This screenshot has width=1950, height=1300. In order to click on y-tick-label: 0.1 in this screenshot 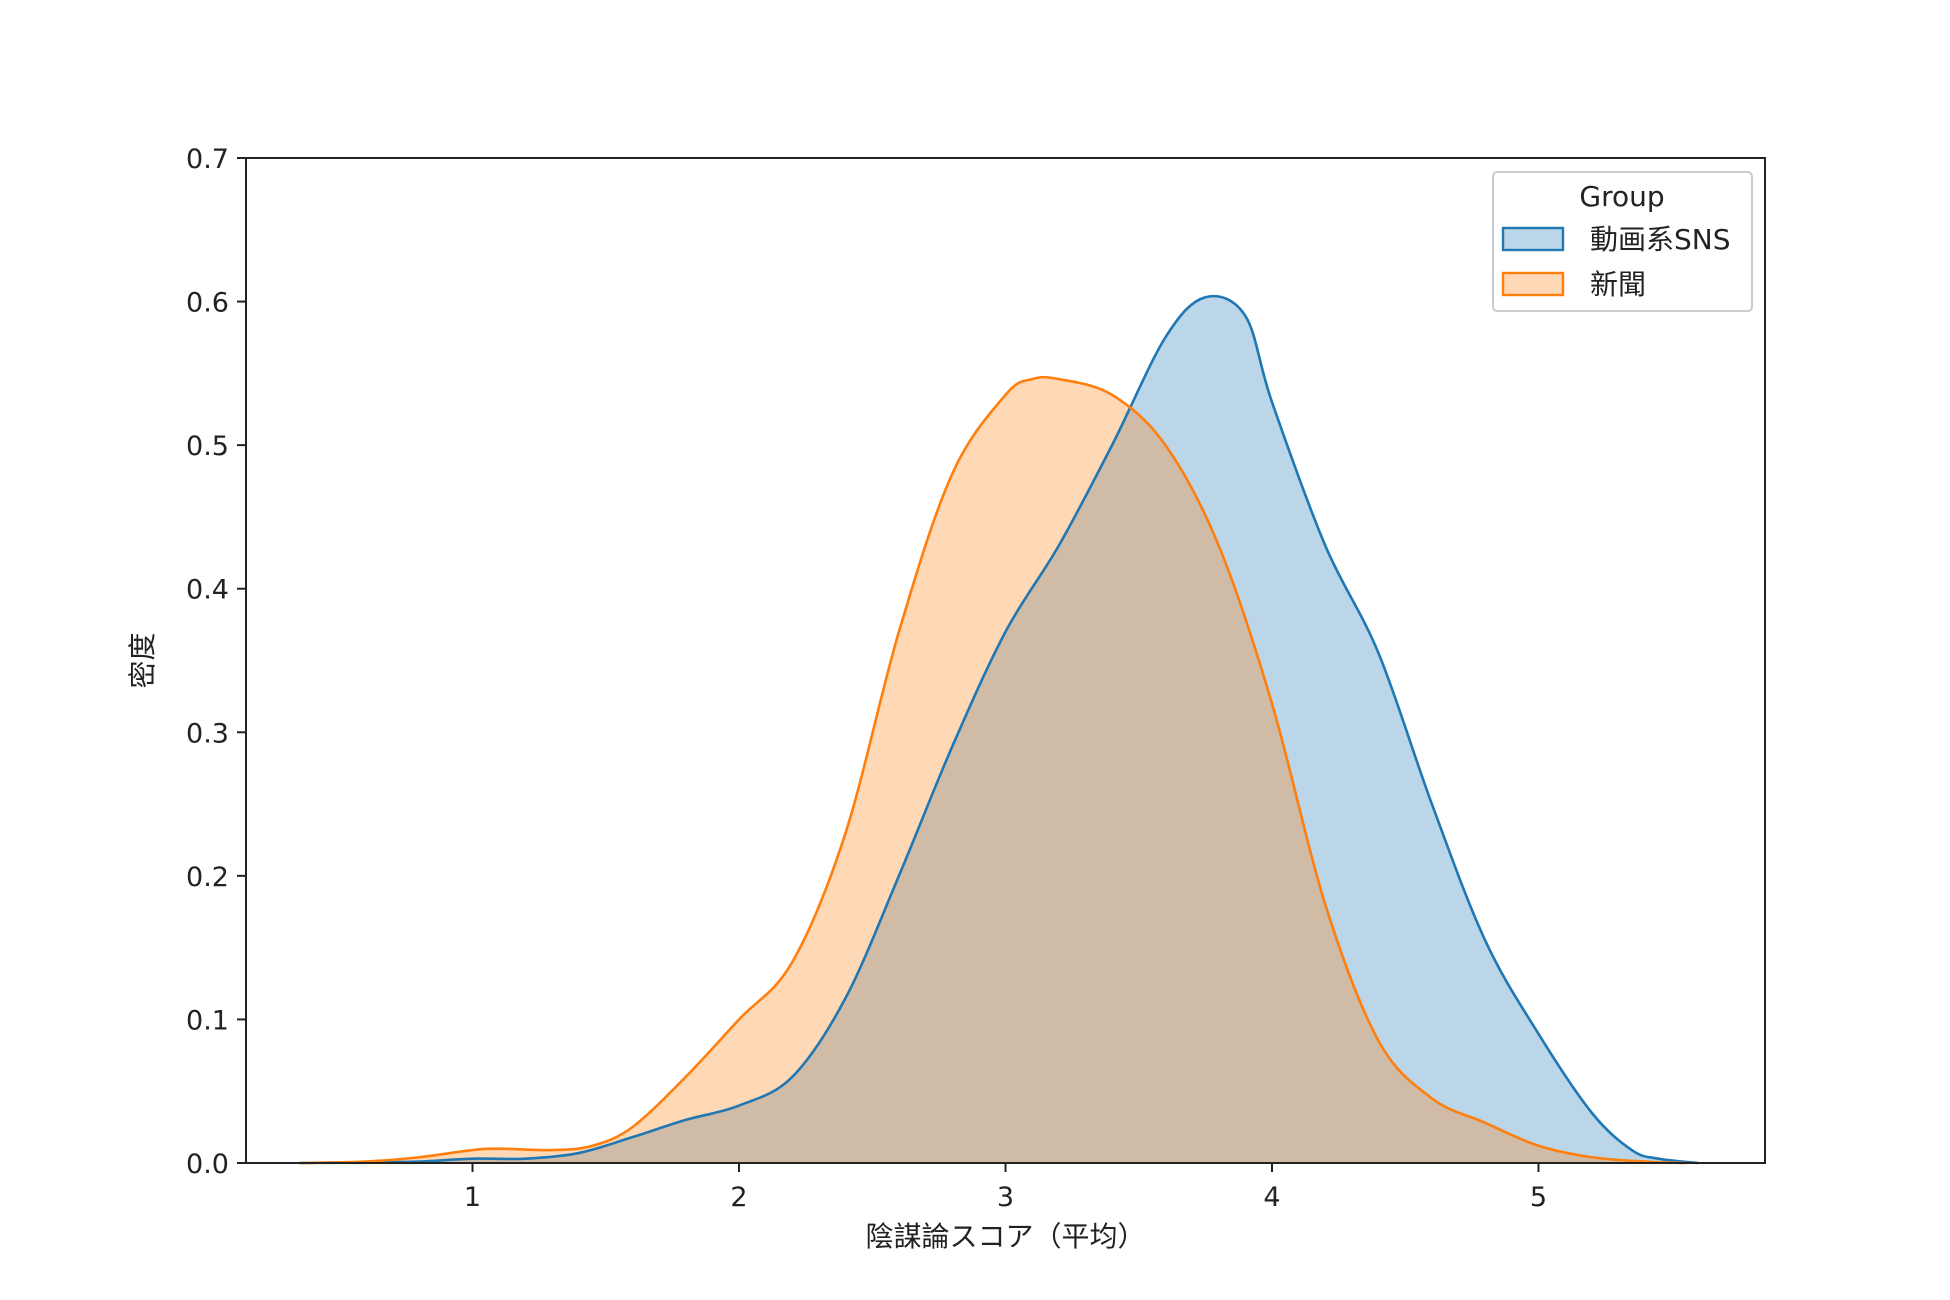, I will do `click(207, 1020)`.